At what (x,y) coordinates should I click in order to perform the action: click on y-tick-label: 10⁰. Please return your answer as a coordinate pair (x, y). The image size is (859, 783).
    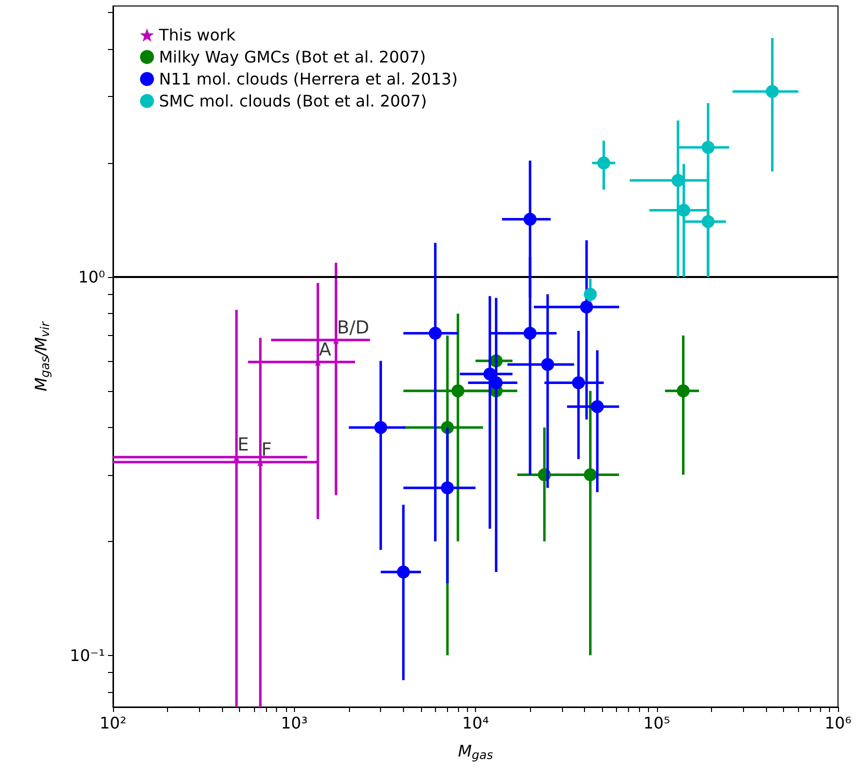
    Looking at the image, I should click on (91, 276).